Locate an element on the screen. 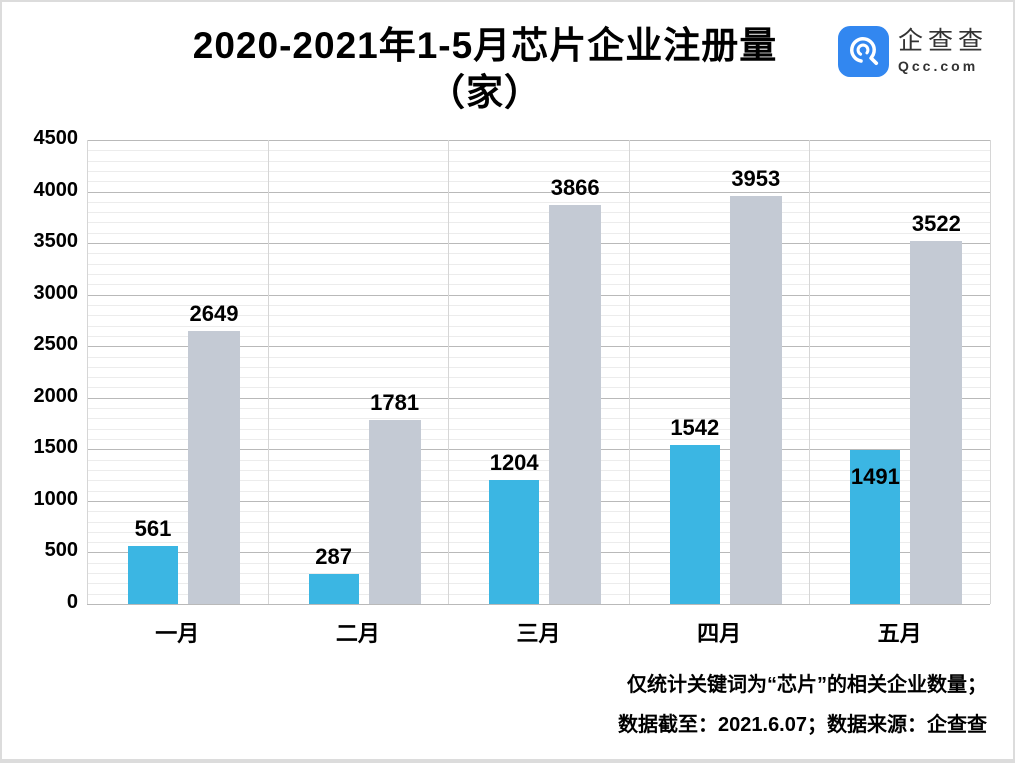 The height and width of the screenshot is (763, 1015). qcc-logo-icon is located at coordinates (863, 51).